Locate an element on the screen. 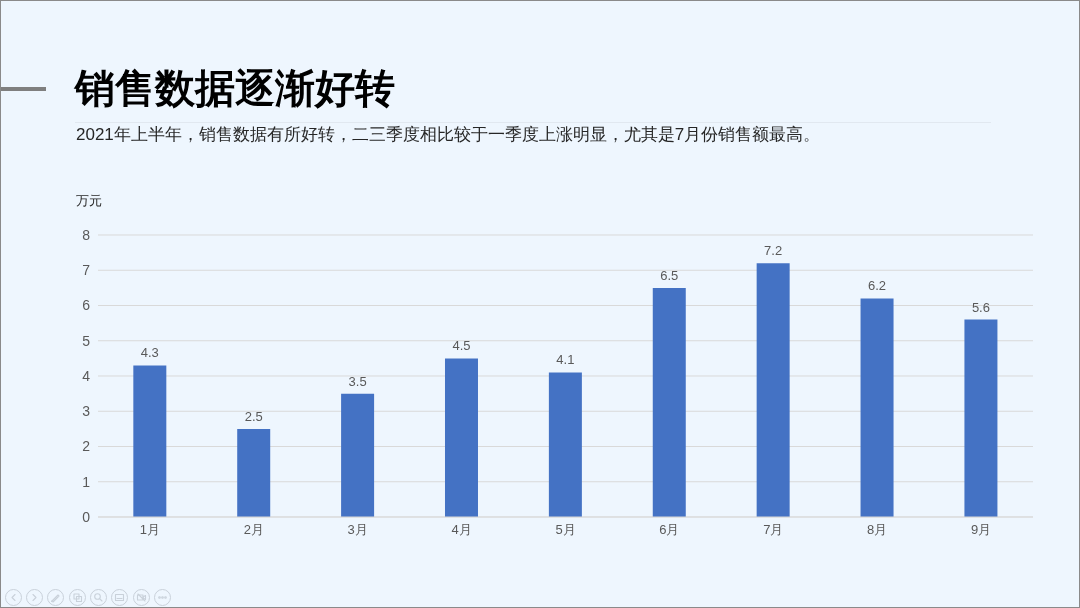 Image resolution: width=1080 pixels, height=608 pixels. x-tick-label: 5月 is located at coordinates (565, 530).